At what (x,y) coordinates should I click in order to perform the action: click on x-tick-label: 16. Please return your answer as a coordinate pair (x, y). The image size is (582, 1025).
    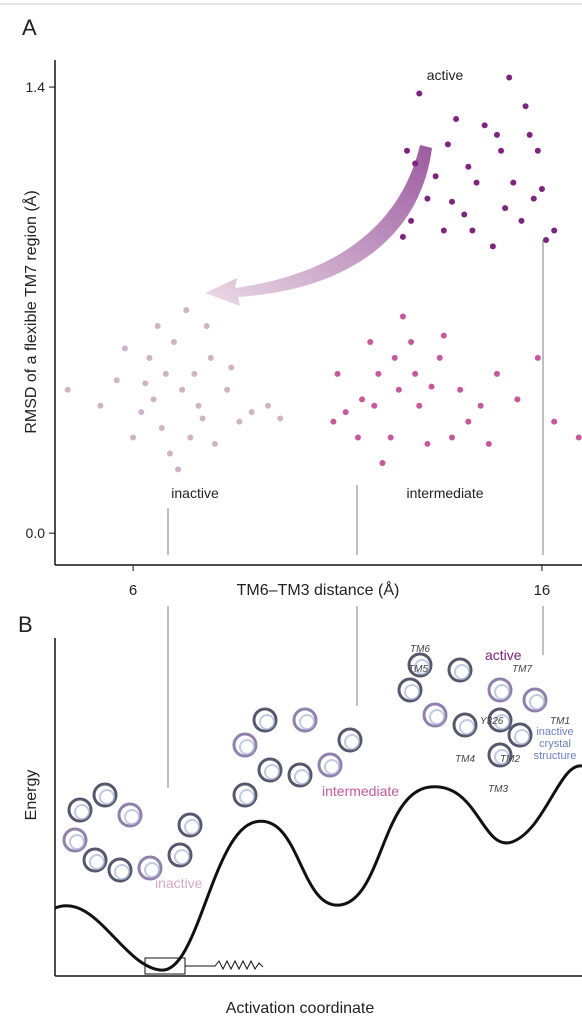
    Looking at the image, I should click on (542, 590).